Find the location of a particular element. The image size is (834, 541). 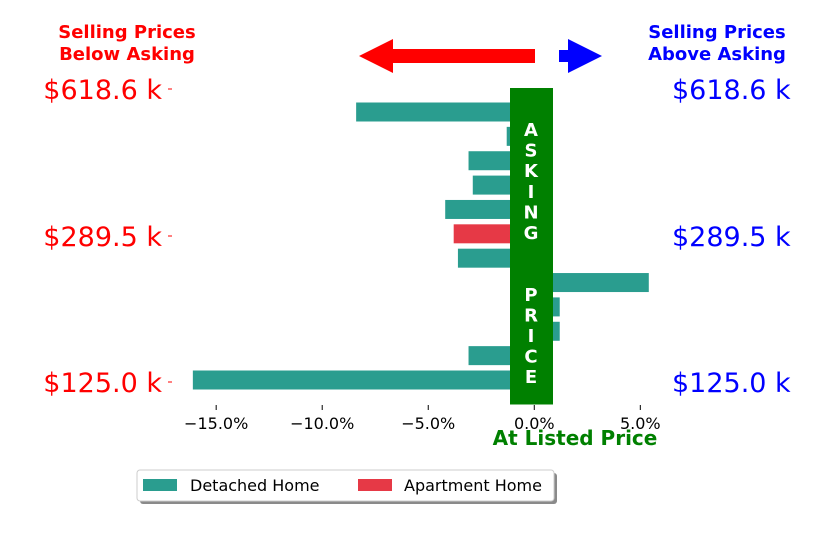

price-label-left-bottom: $125.0 k is located at coordinates (102, 383).